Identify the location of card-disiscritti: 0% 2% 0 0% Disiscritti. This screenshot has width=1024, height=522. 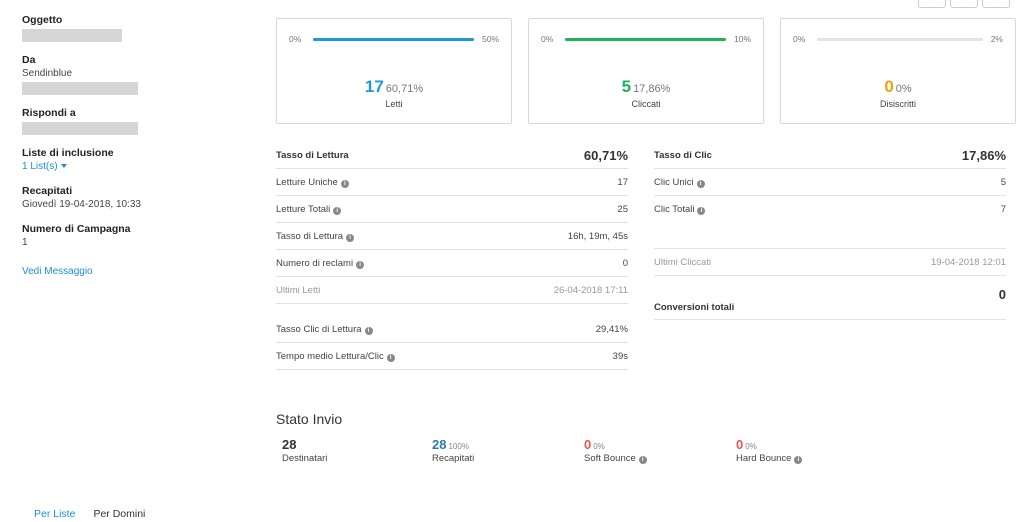
(898, 71).